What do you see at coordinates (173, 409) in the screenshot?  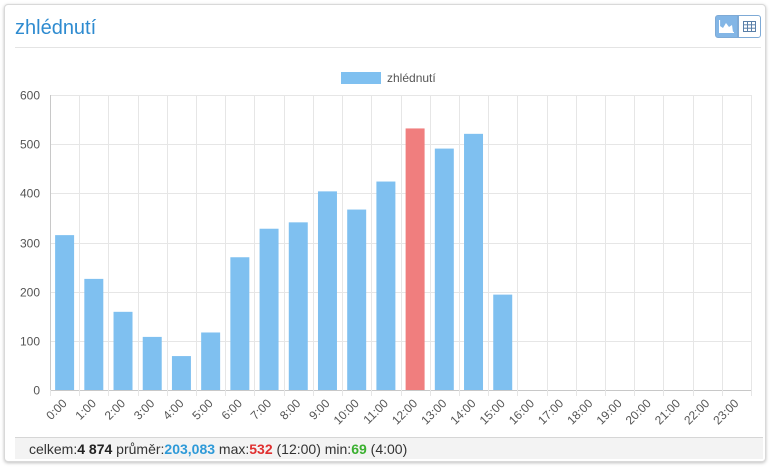 I see `x-tick-label: 4:00` at bounding box center [173, 409].